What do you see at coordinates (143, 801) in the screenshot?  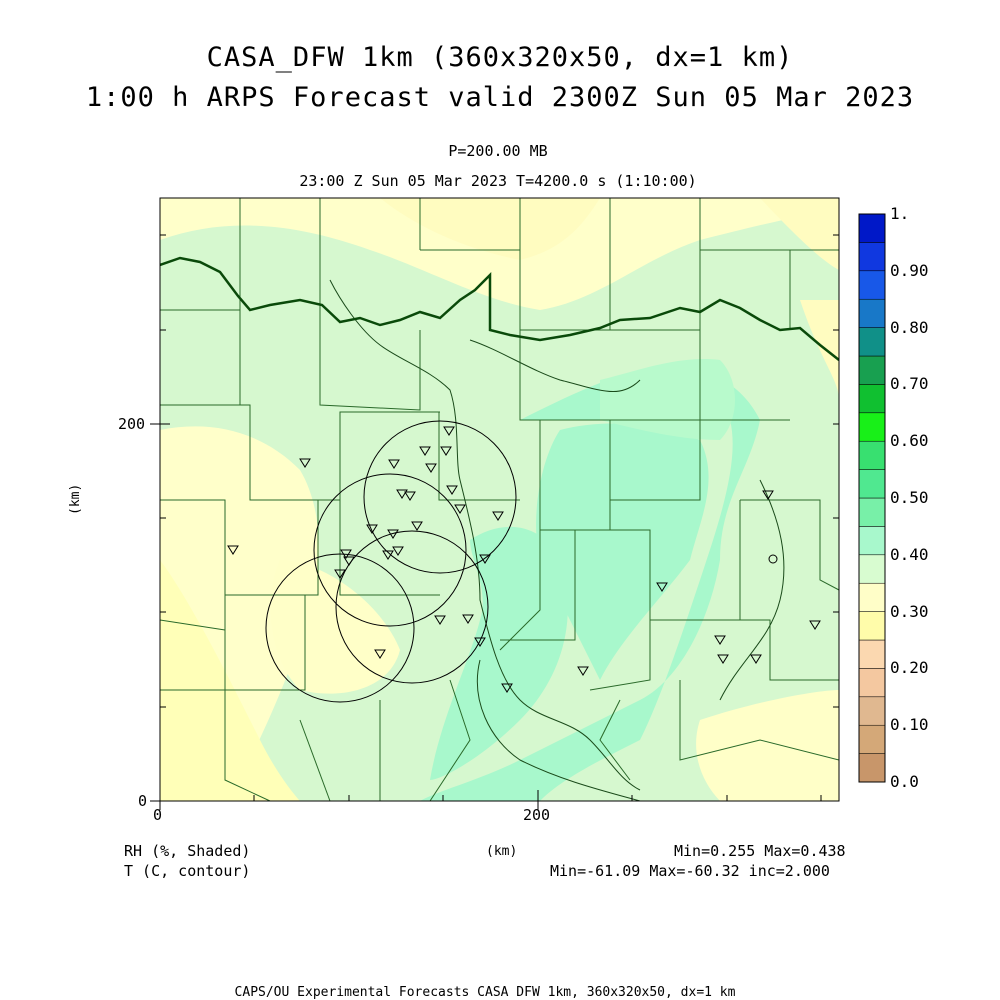 I see `y-tick-0: 0` at bounding box center [143, 801].